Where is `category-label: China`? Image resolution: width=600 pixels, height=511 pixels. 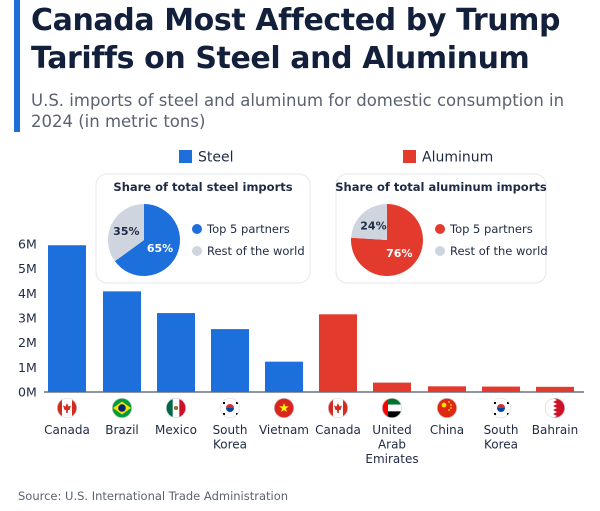
category-label: China is located at coordinates (447, 430).